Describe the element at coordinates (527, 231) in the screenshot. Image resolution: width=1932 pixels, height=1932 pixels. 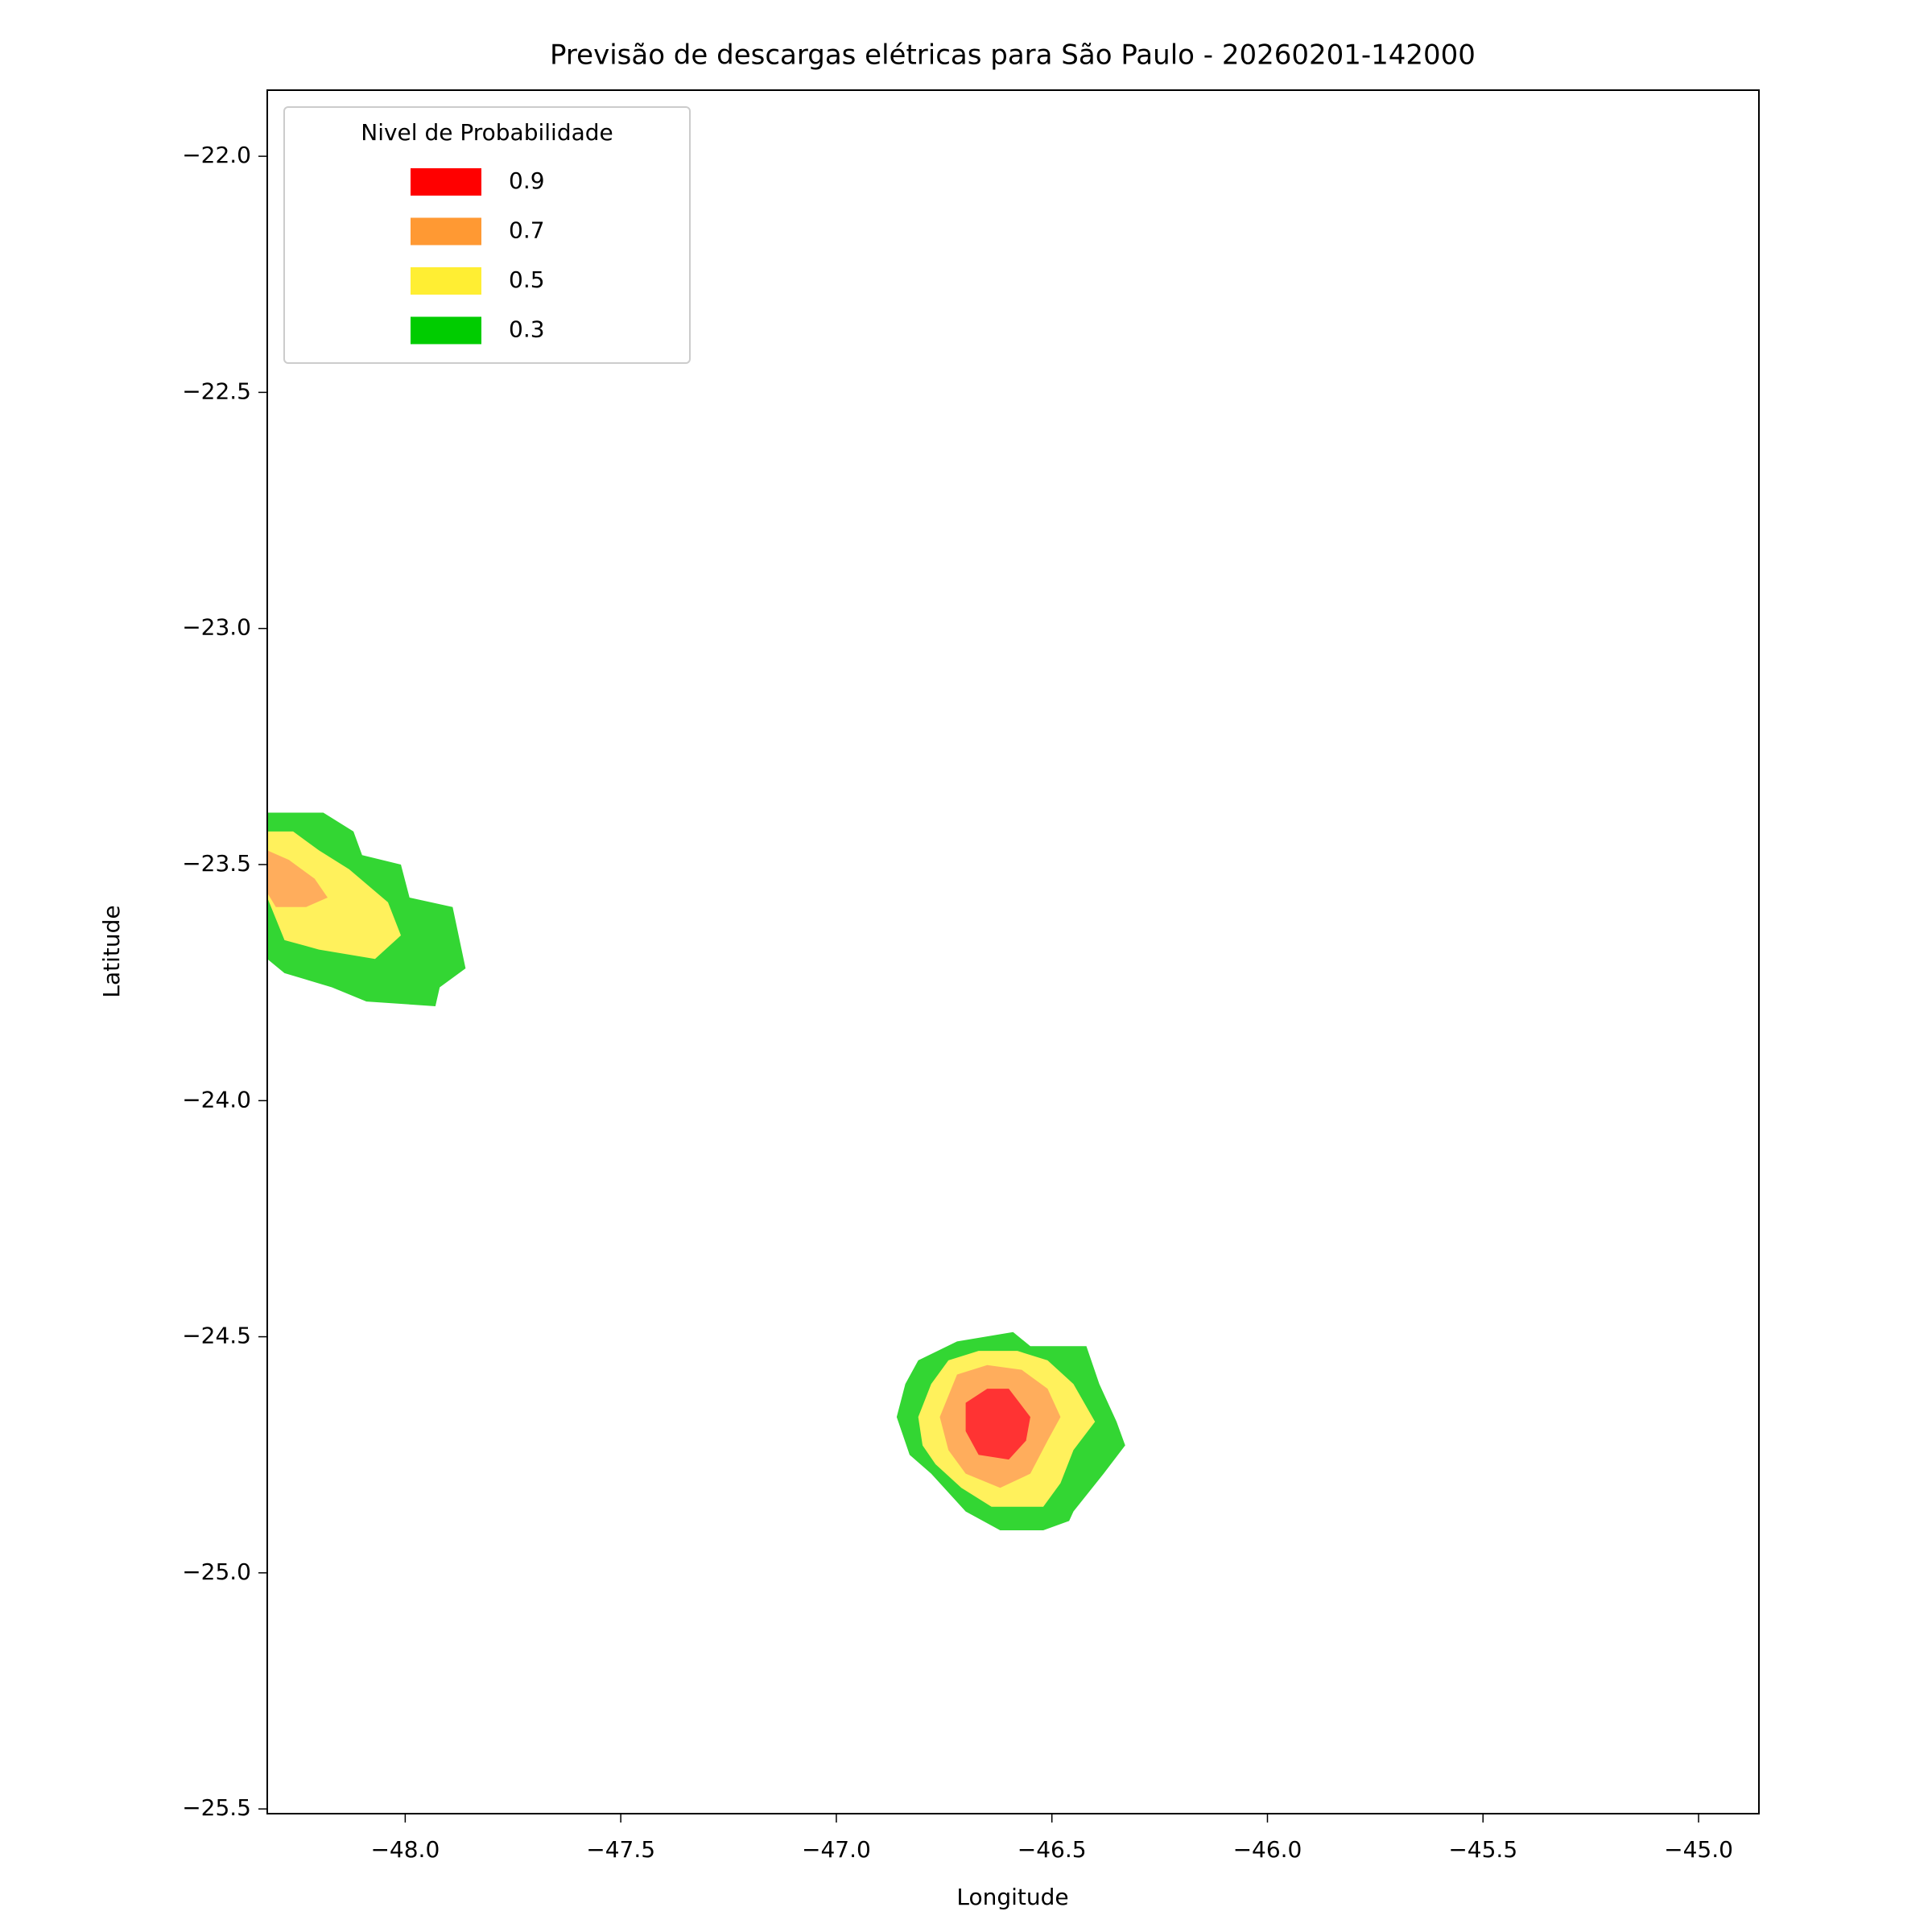
I see `legend-label: 0.7` at that location.